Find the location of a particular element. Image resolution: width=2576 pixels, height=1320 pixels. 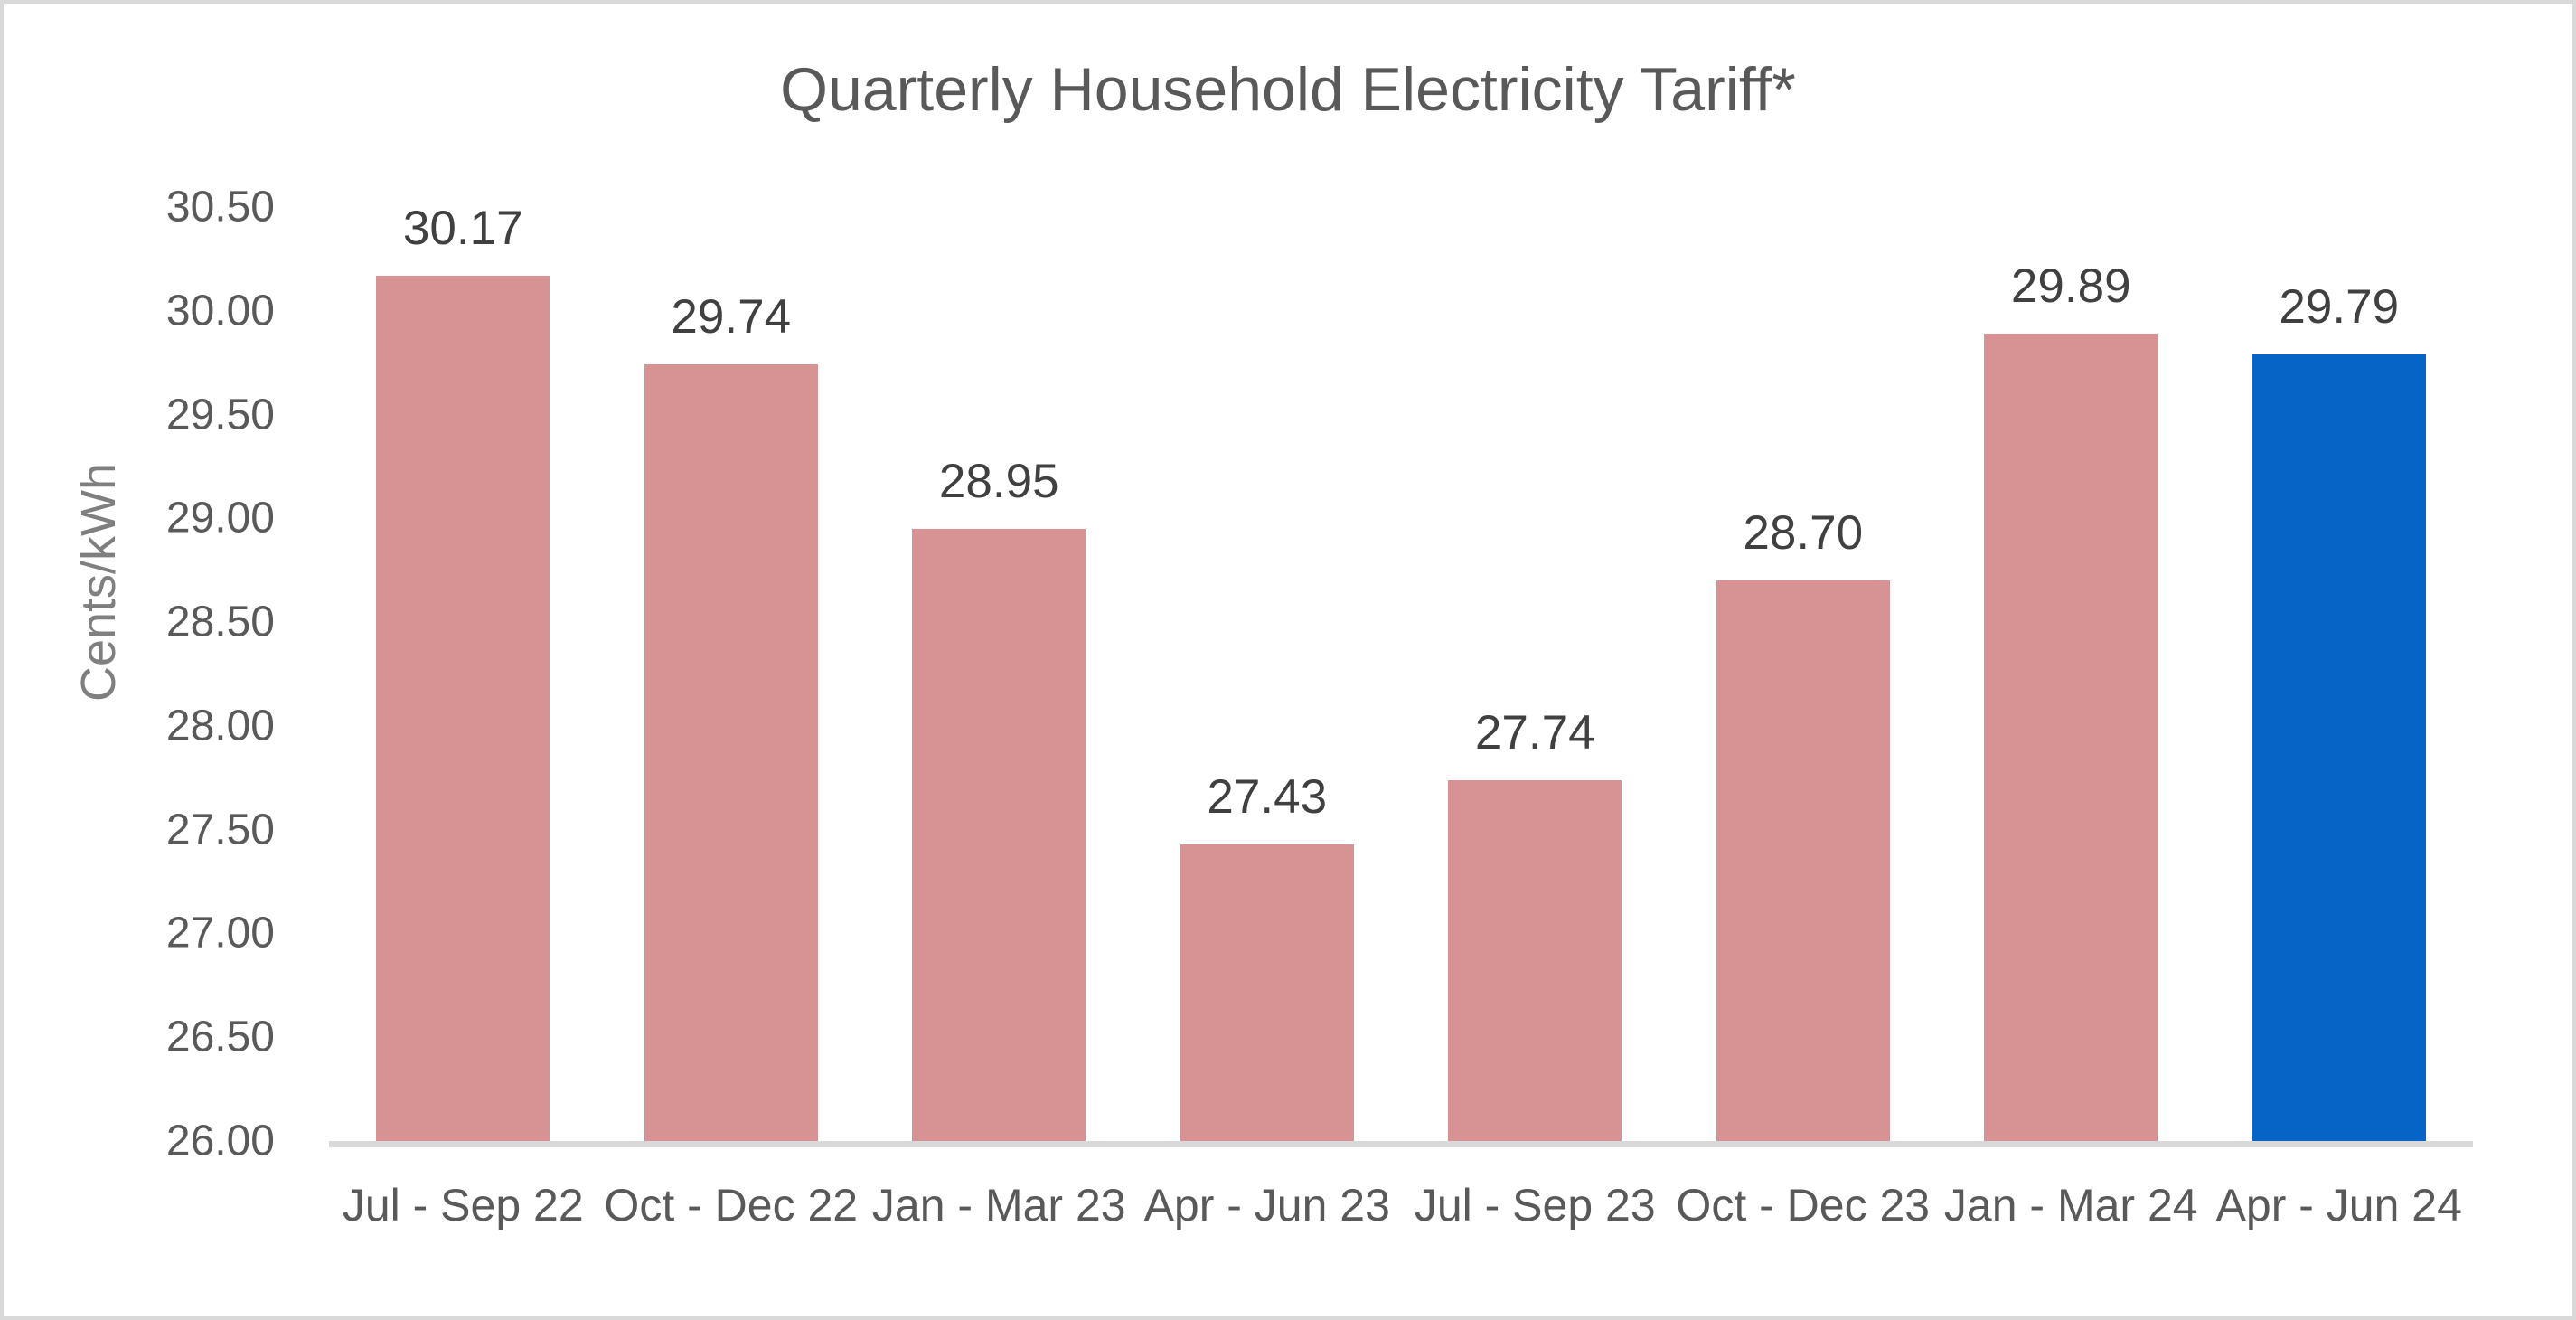

bar-Jul - Sep 23 is located at coordinates (1535, 960).